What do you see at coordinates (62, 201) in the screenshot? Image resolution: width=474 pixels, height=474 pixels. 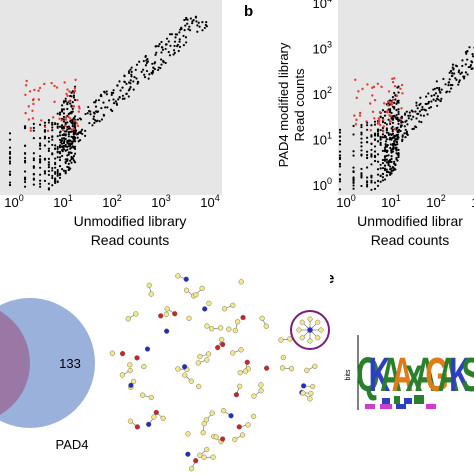 I see `x-tick-label: 10¹` at bounding box center [62, 201].